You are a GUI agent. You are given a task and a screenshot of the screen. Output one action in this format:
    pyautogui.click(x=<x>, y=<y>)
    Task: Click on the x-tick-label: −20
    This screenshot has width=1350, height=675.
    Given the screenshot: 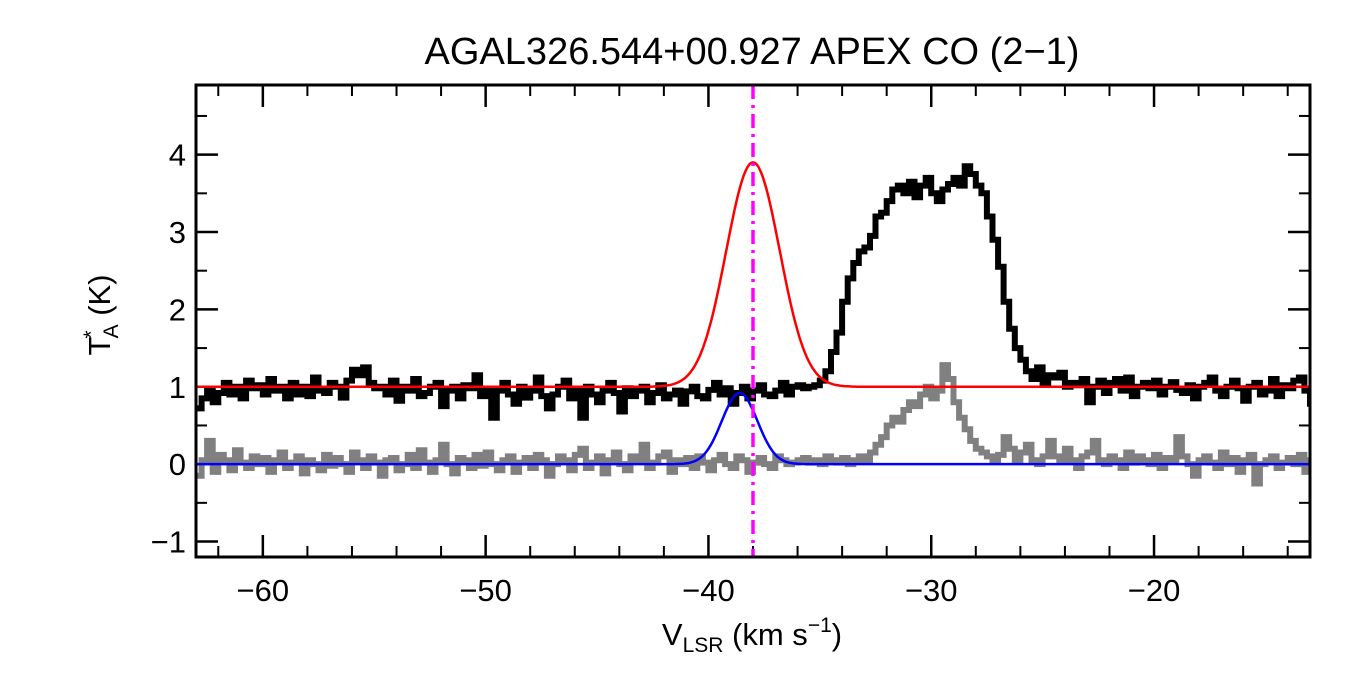 What is the action you would take?
    pyautogui.click(x=1154, y=590)
    